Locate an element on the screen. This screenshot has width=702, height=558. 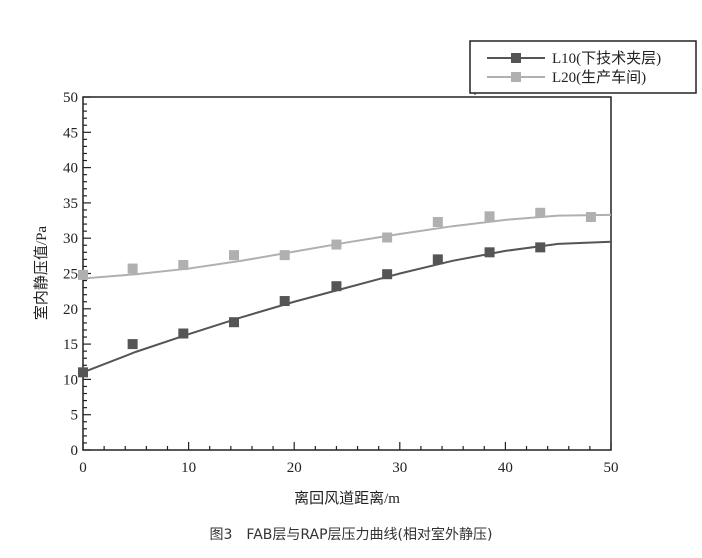
y-tick-label: 50 is located at coordinates (70, 98).